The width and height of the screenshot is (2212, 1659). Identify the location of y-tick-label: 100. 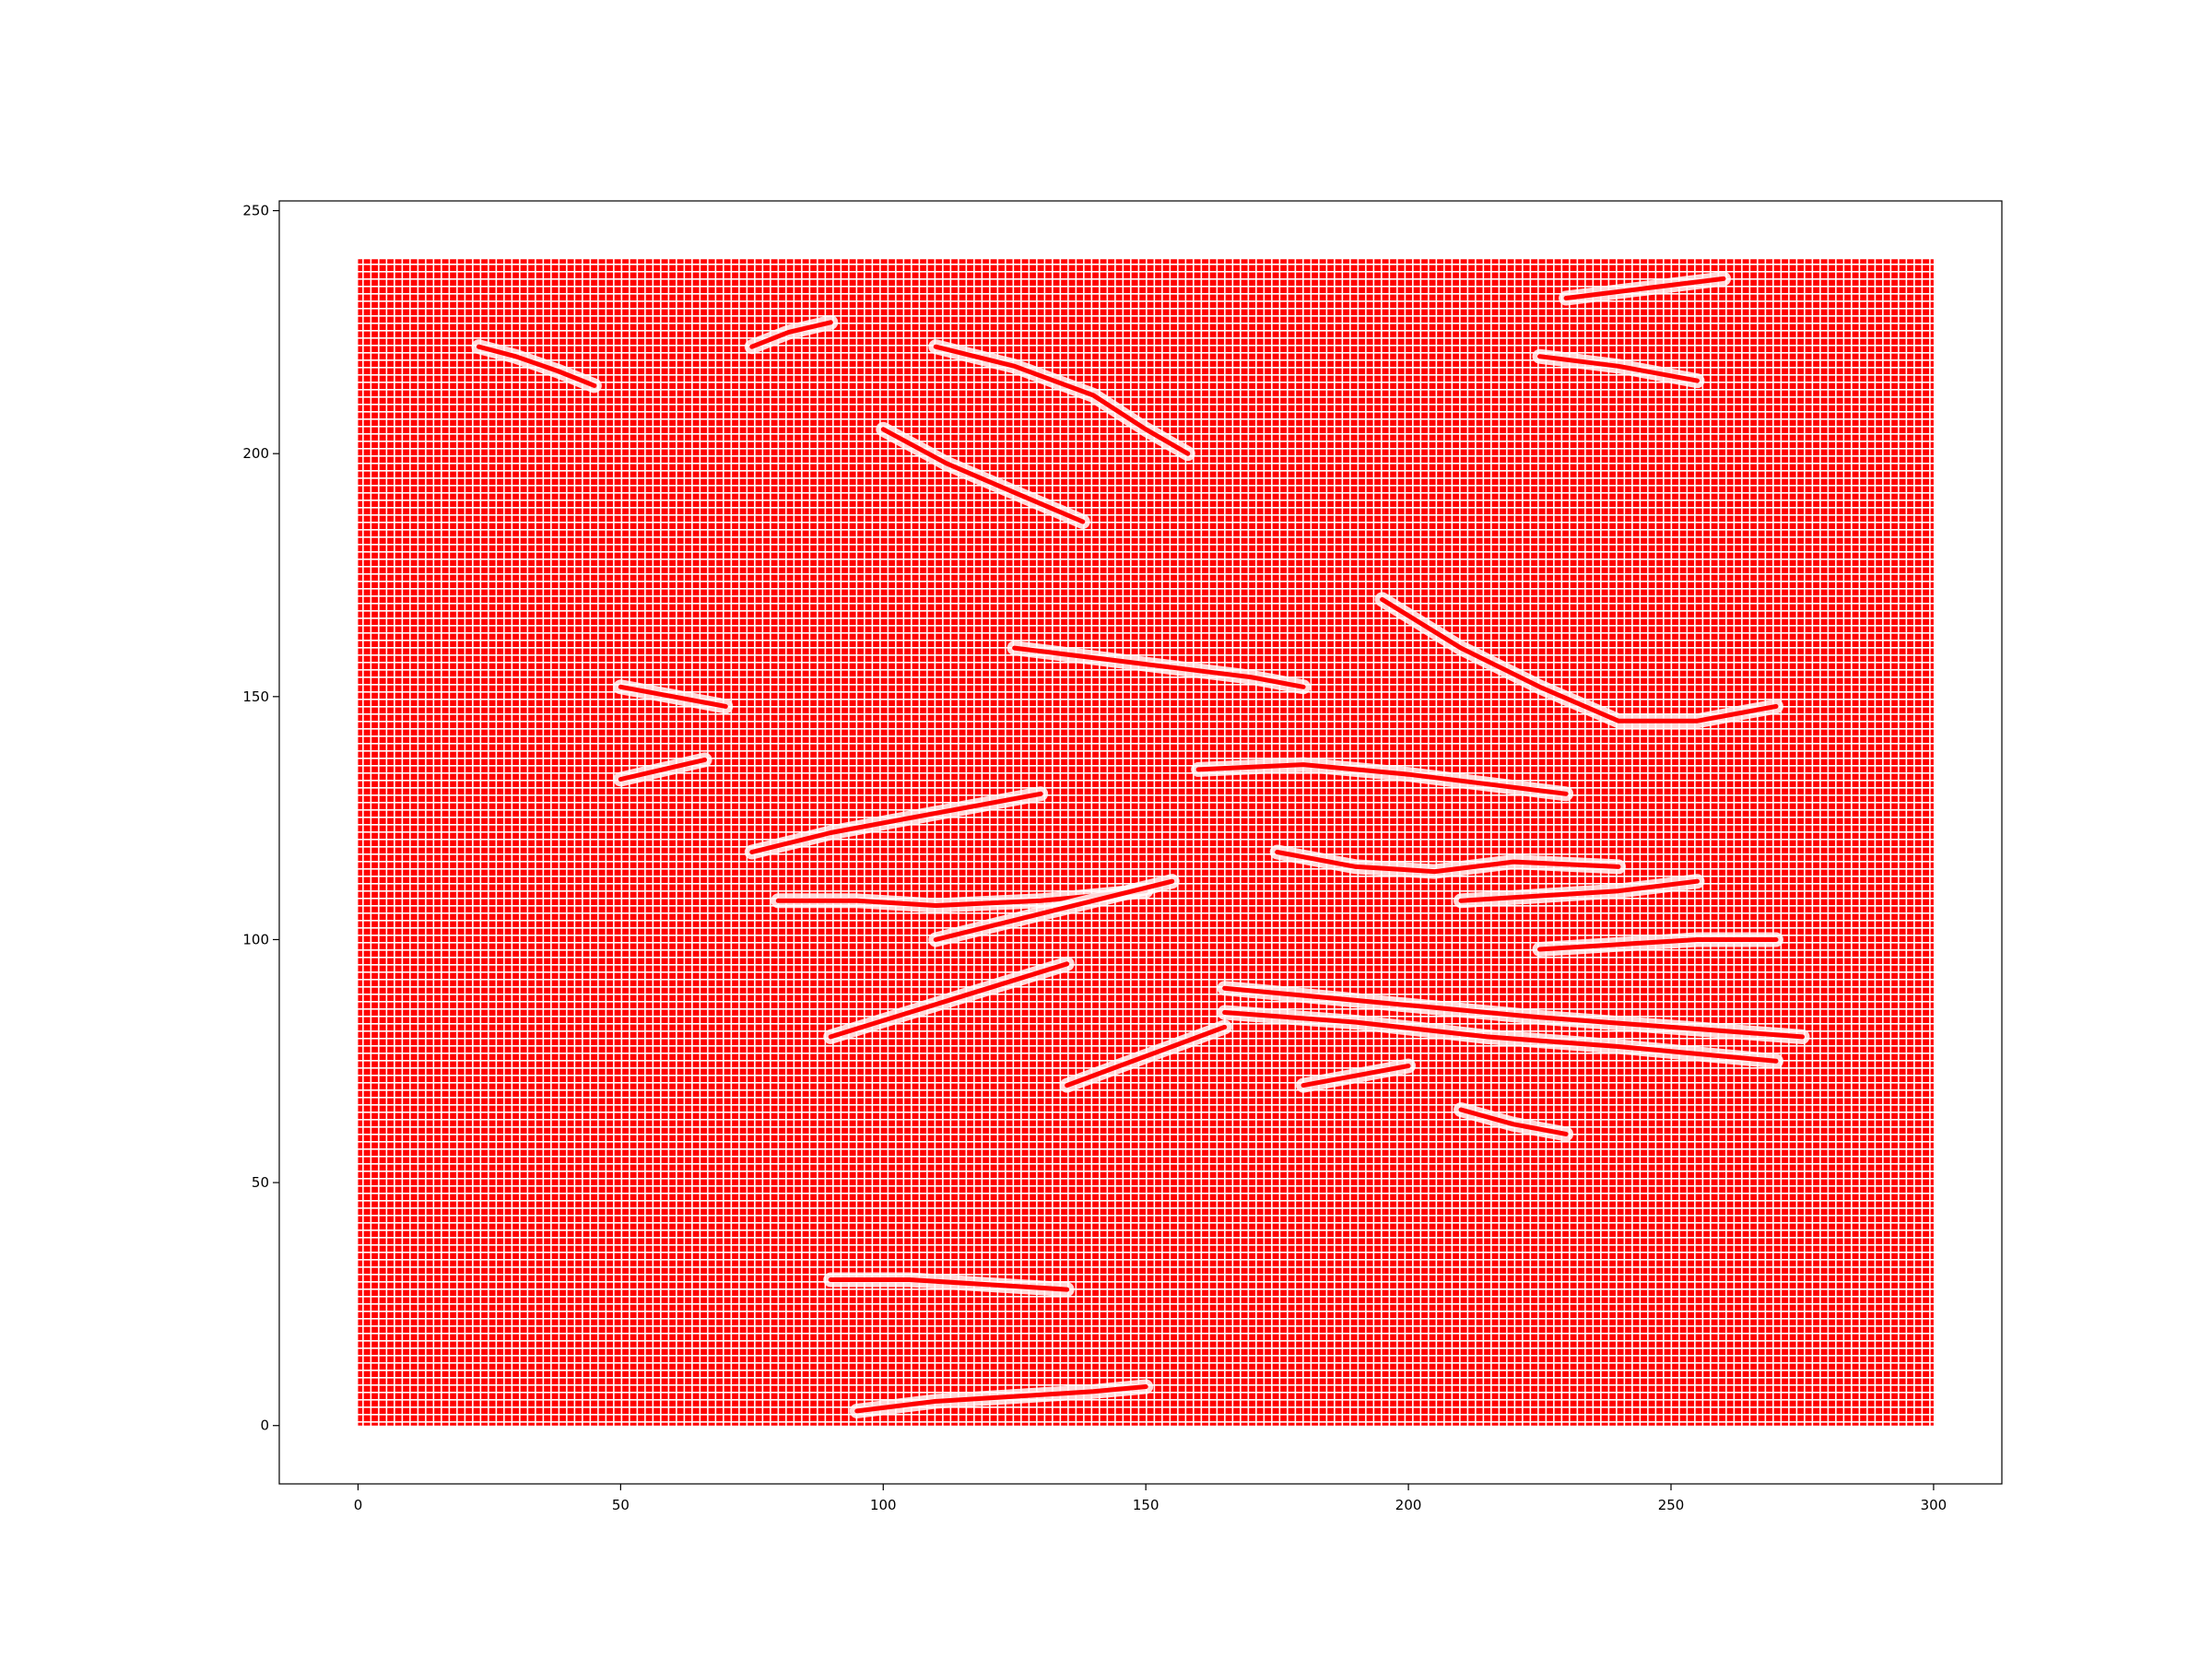
(255, 939).